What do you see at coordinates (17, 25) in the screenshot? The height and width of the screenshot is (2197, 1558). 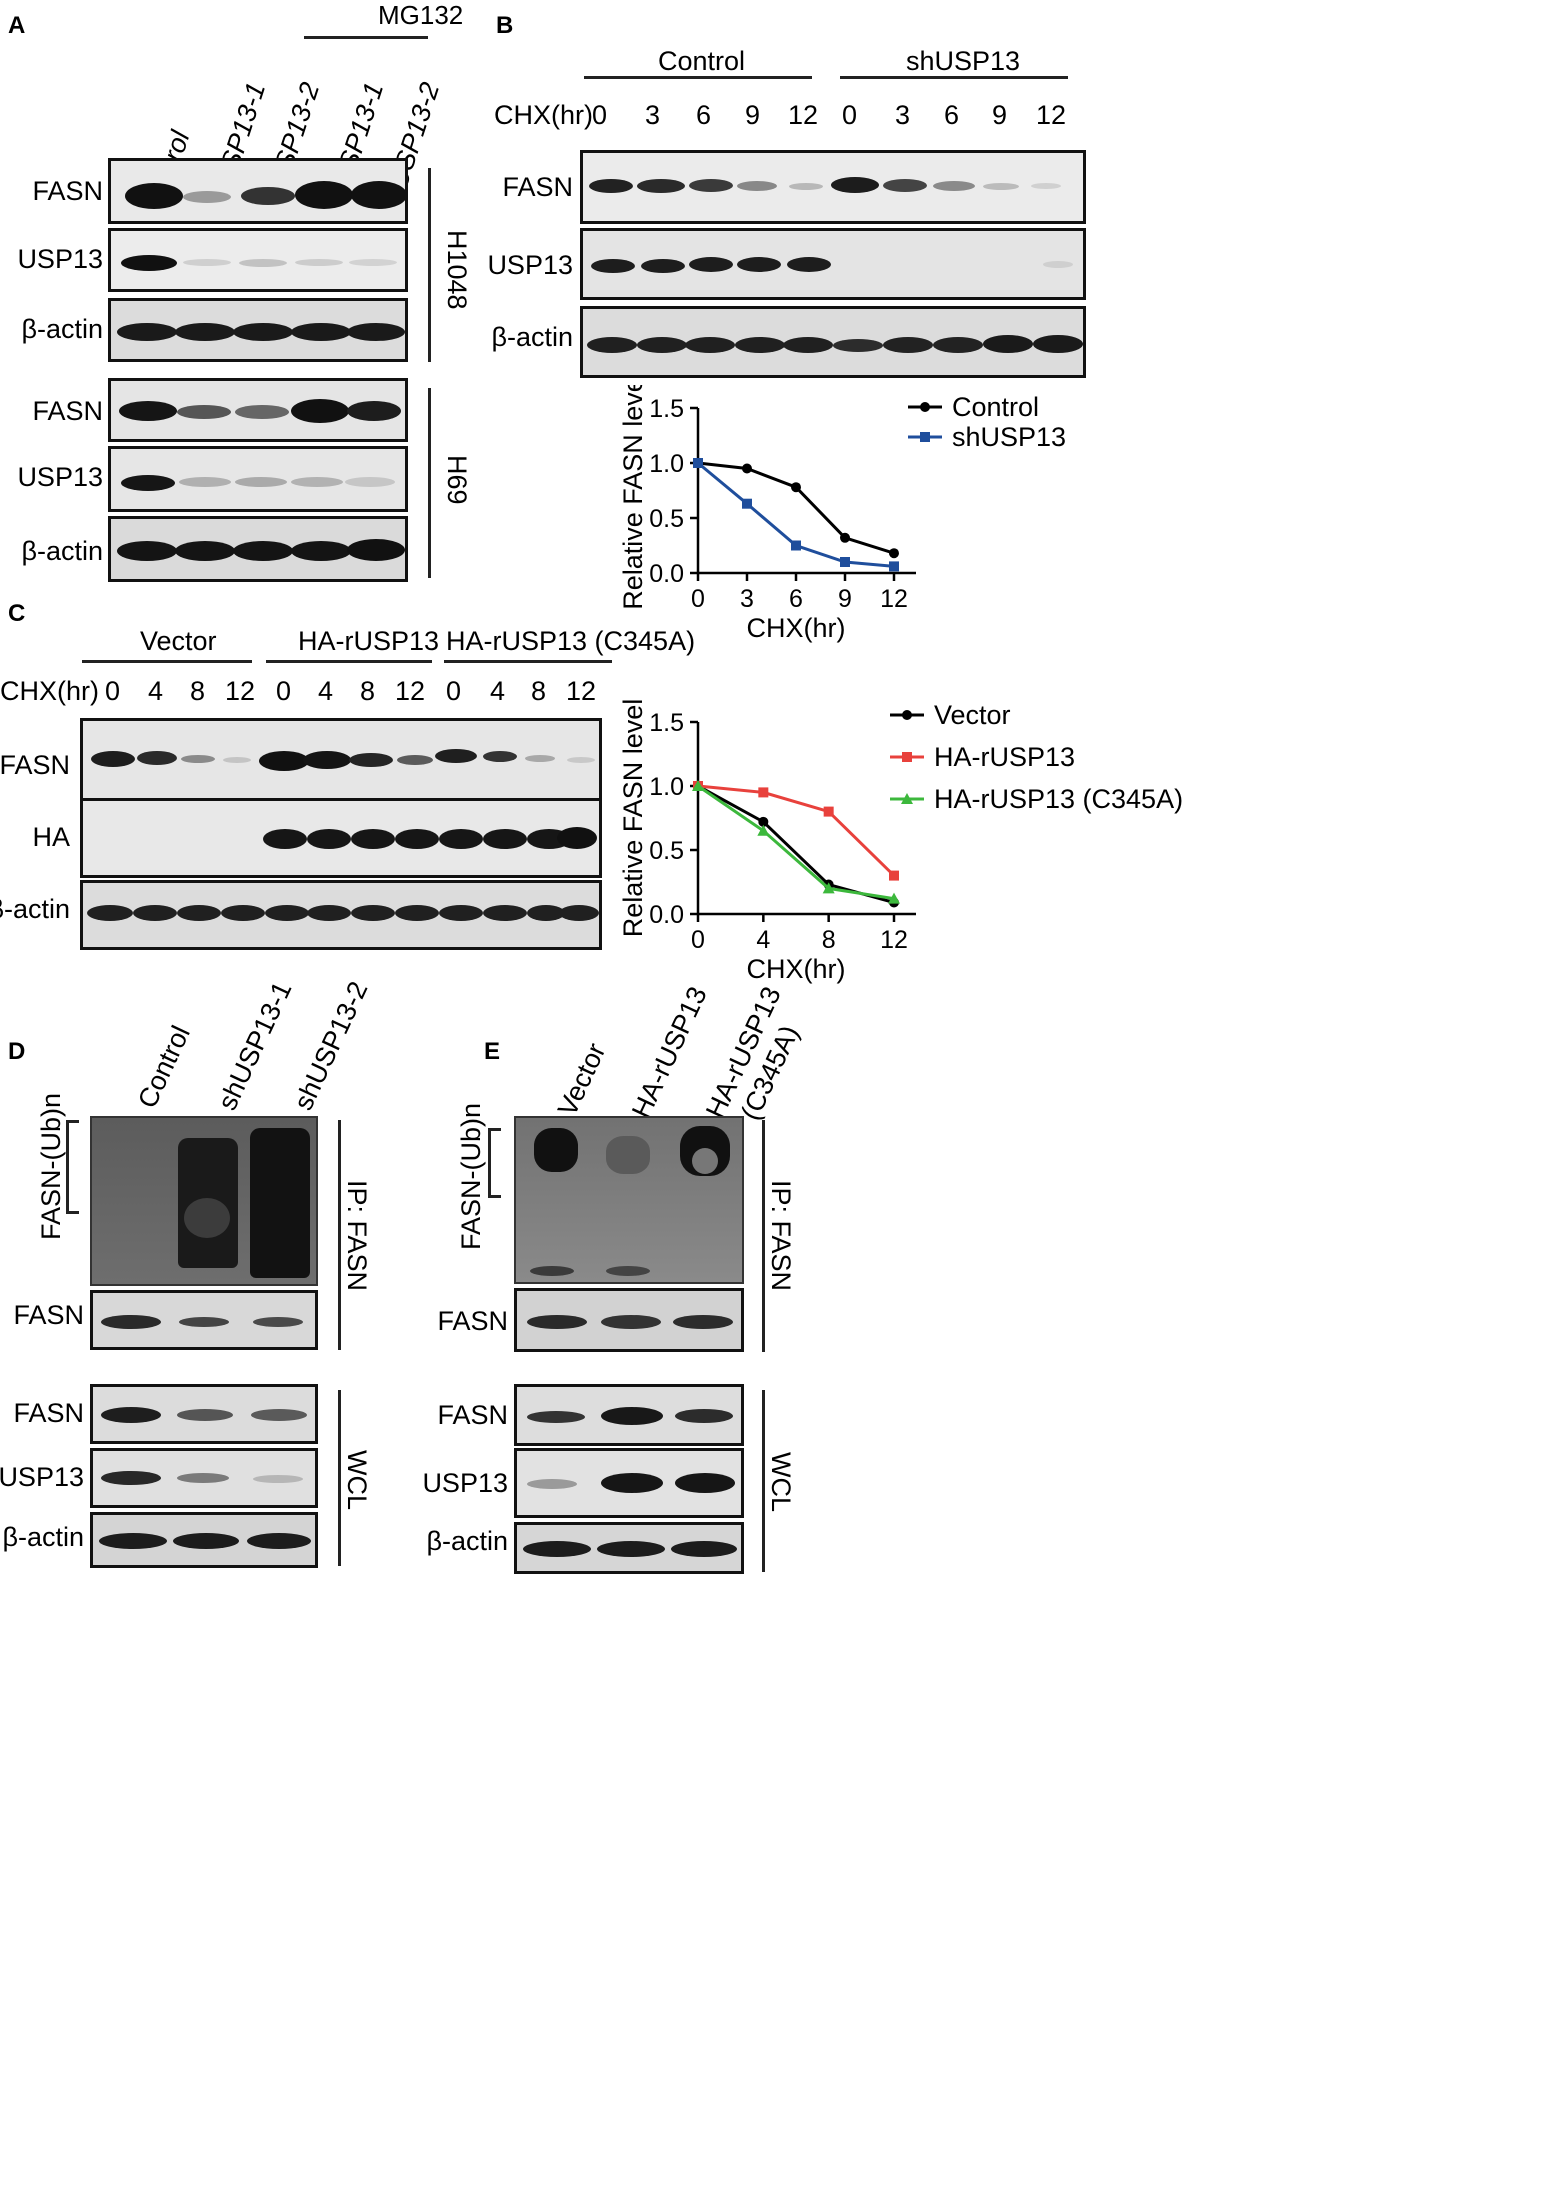 I see `panel-a-label: A` at bounding box center [17, 25].